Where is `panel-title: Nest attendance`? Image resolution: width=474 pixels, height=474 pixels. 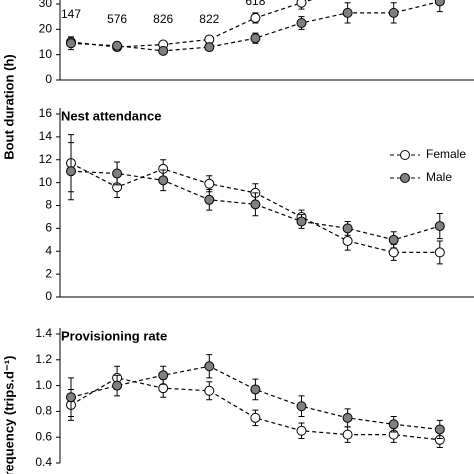 panel-title: Nest attendance is located at coordinates (111, 115).